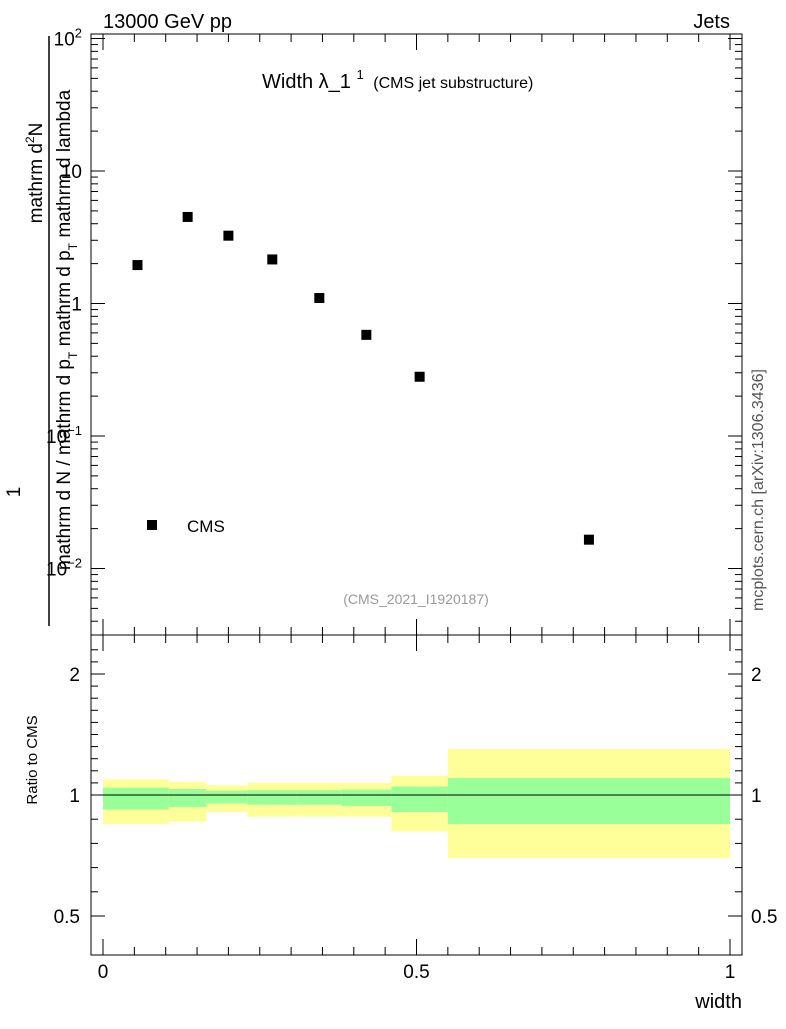  What do you see at coordinates (306, 82) in the screenshot?
I see `plot-title-main: Width λ_1` at bounding box center [306, 82].